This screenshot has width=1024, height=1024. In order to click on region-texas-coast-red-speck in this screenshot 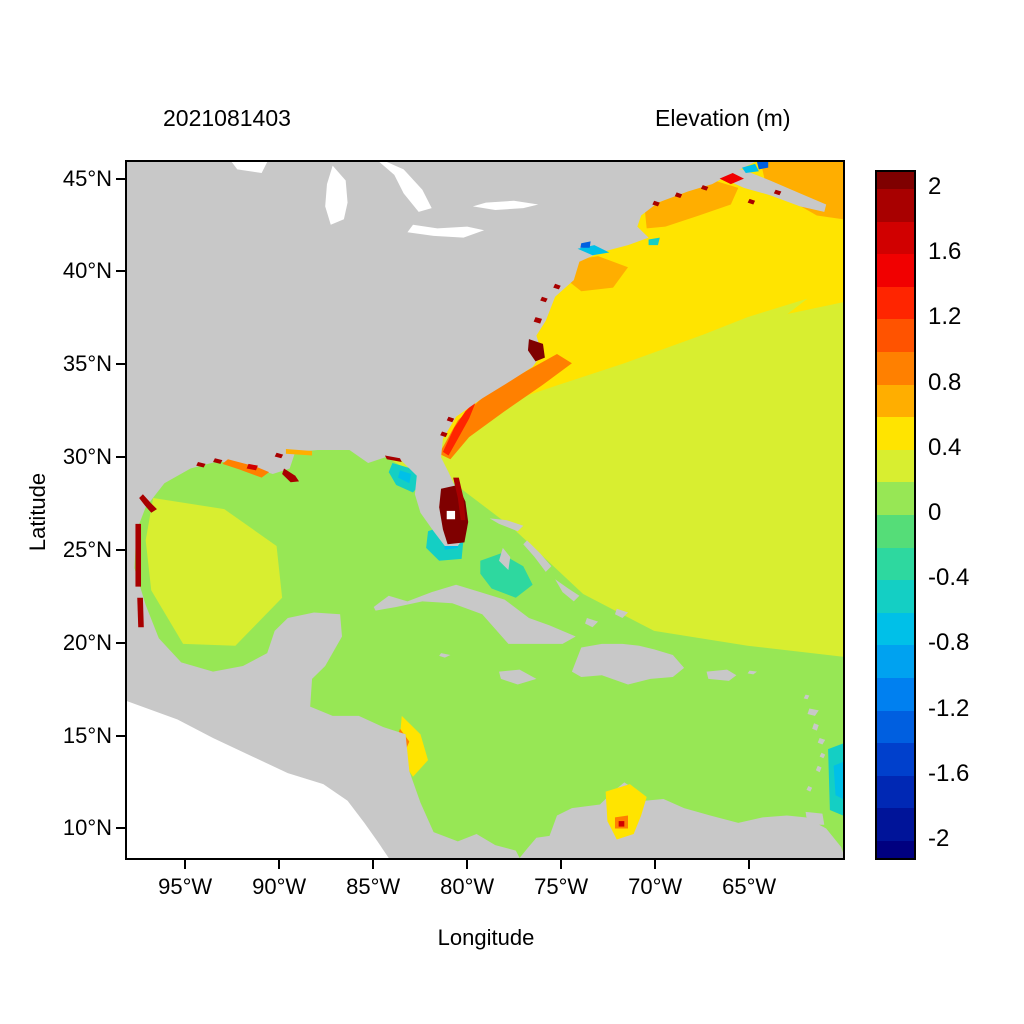, I will do `click(148, 503)`.